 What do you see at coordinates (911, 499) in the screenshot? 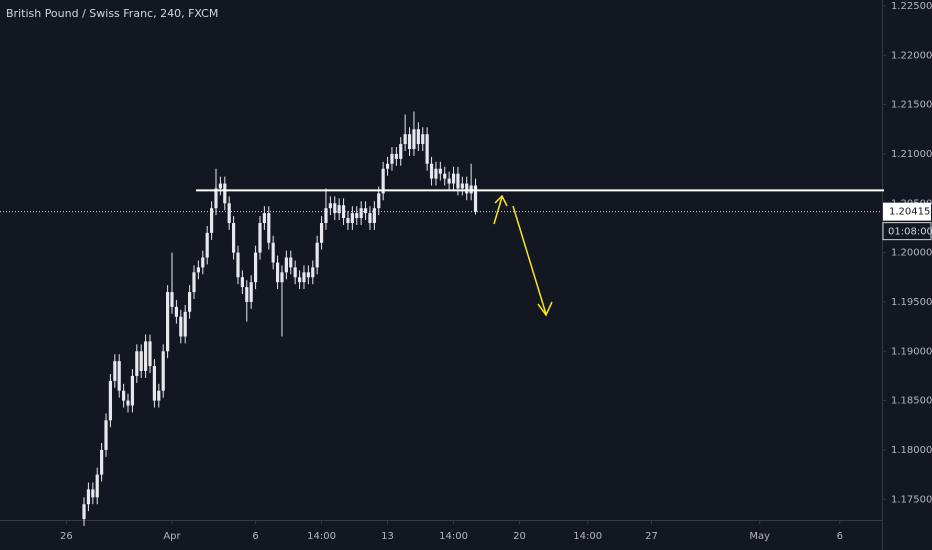
I see `y-tick-label: 1.17500` at bounding box center [911, 499].